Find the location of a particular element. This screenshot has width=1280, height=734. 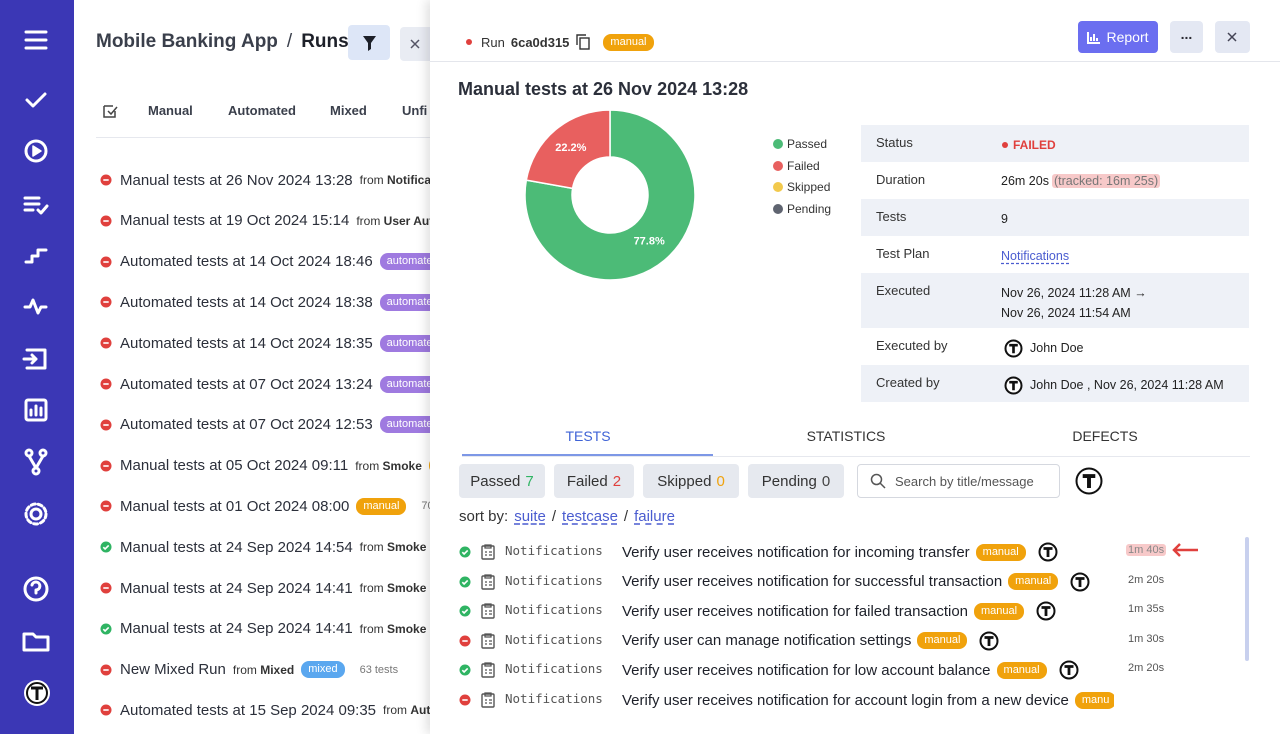

run-status-dot is located at coordinates (469, 42).